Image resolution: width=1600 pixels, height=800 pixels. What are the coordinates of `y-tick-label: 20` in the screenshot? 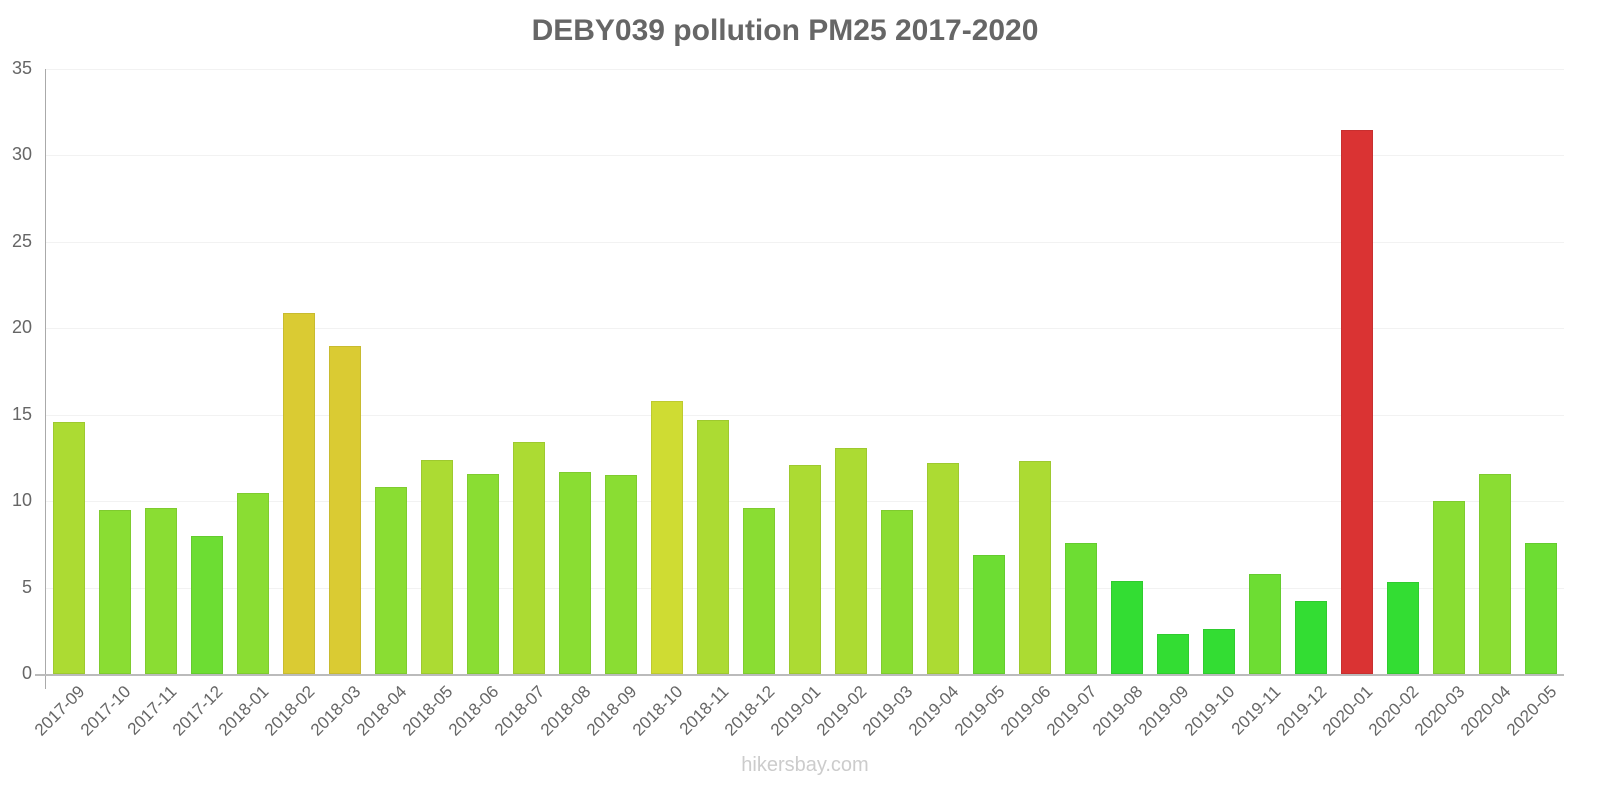 It's located at (21, 327).